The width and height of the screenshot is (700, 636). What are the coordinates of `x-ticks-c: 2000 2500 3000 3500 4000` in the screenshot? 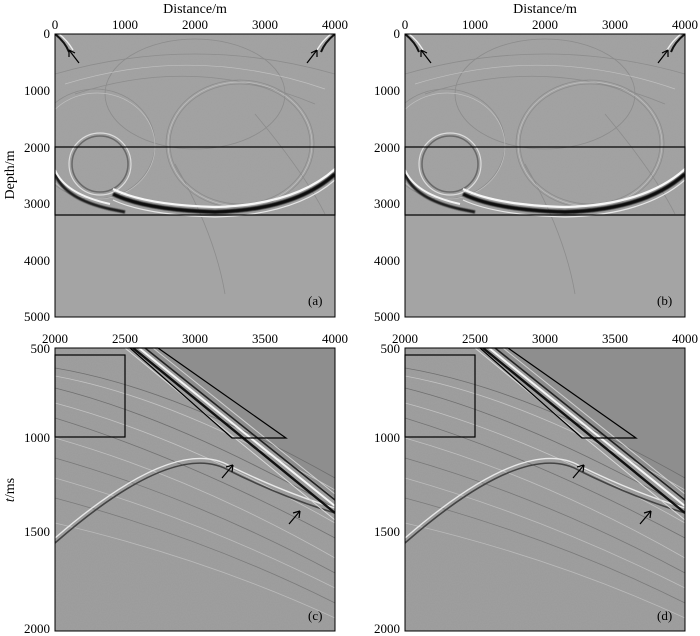 It's located at (195, 338).